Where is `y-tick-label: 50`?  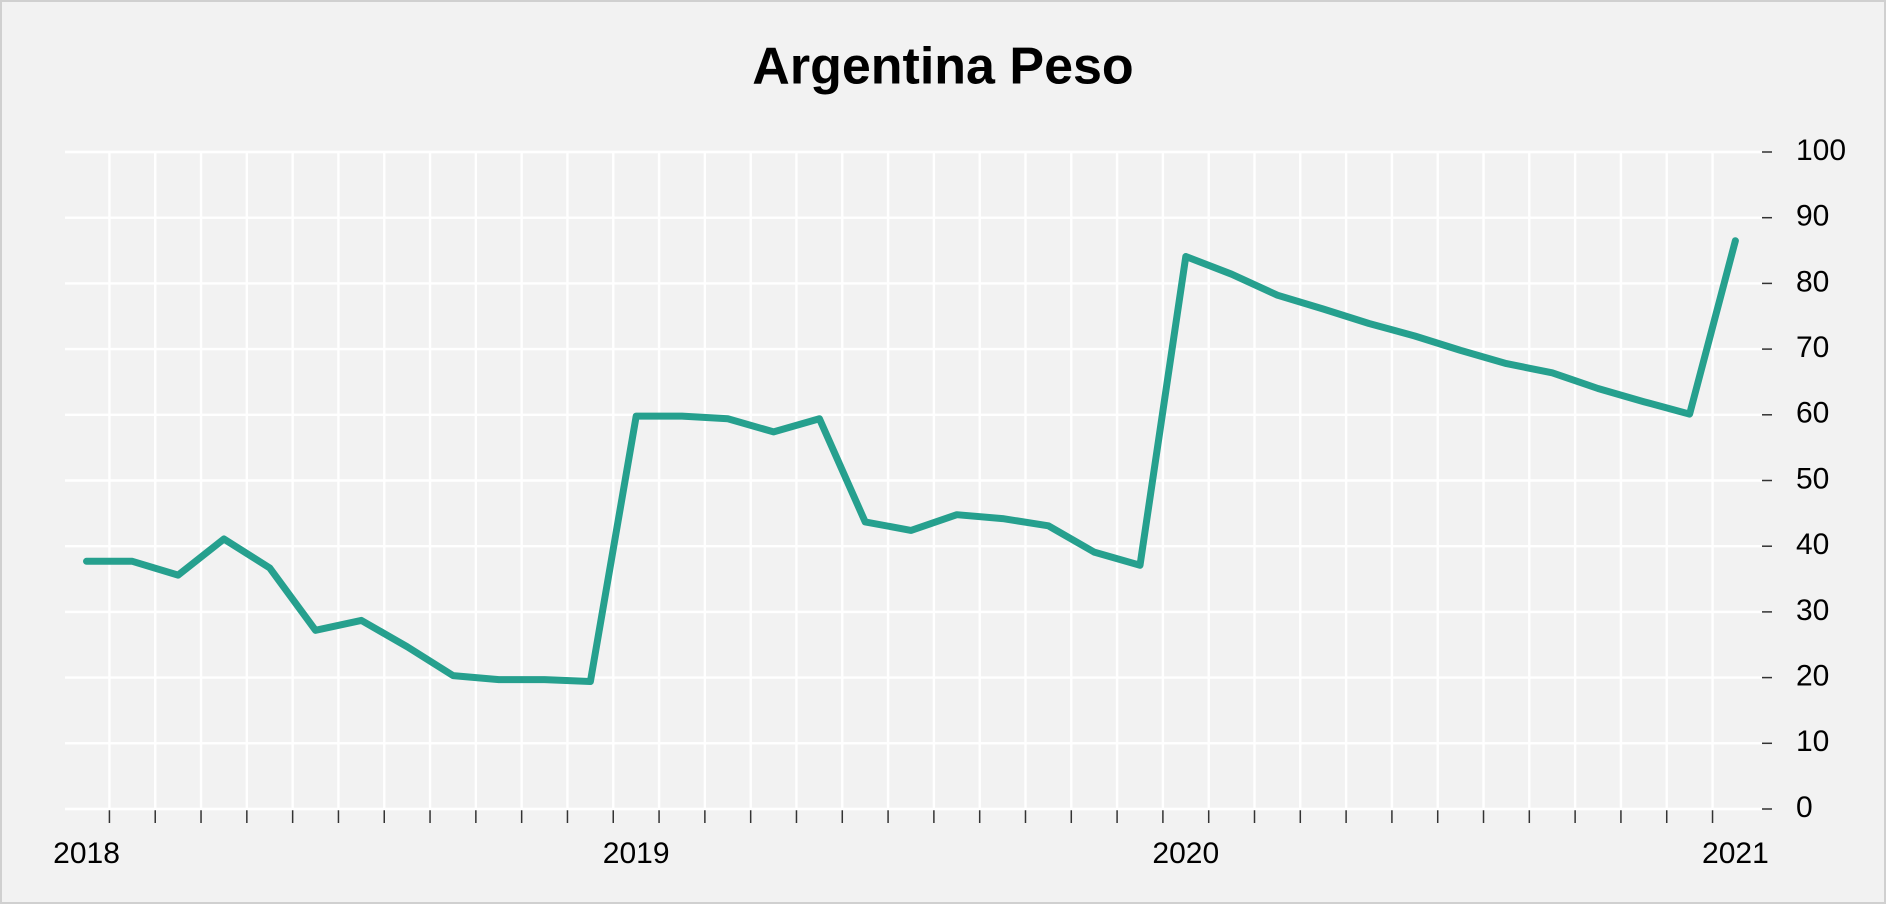
y-tick-label: 50 is located at coordinates (1812, 478).